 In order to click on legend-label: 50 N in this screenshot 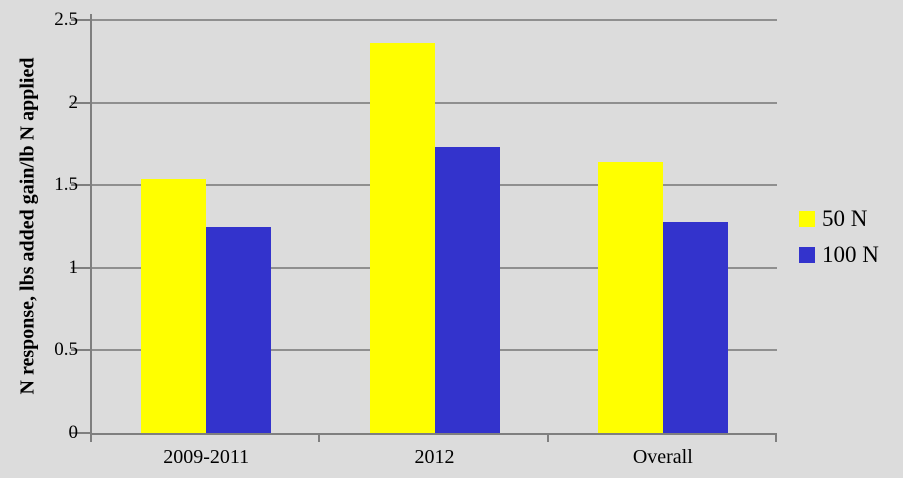, I will do `click(845, 218)`.